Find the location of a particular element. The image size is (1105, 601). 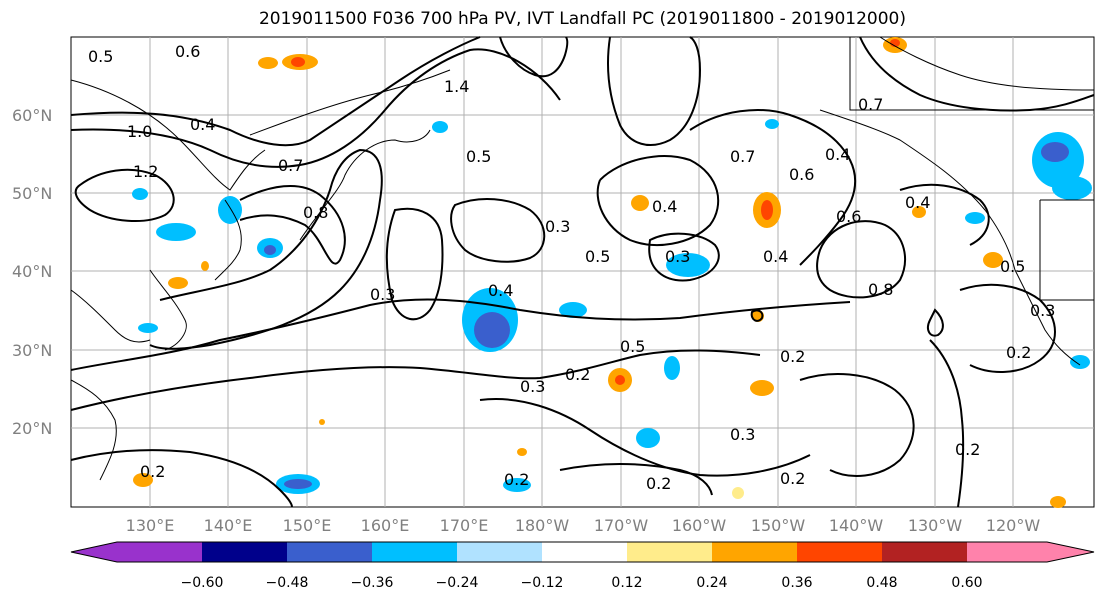

colorbar-extend-max is located at coordinates (1070, 552).